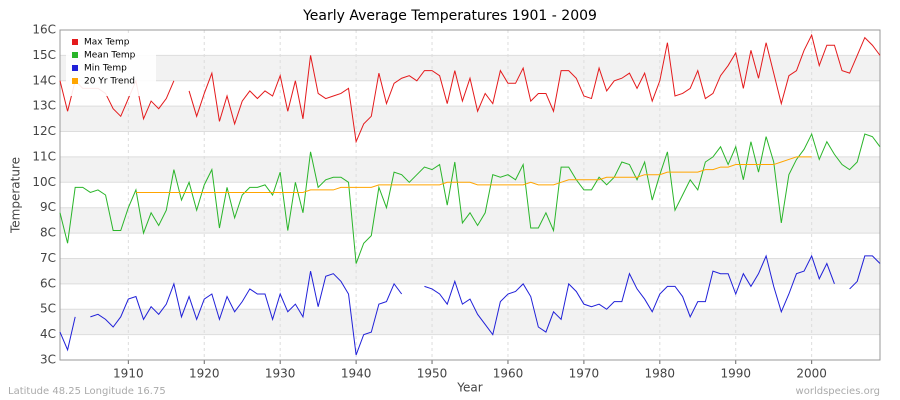 The width and height of the screenshot is (900, 400). What do you see at coordinates (44, 30) in the screenshot?
I see `y-tick-label: 16C` at bounding box center [44, 30].